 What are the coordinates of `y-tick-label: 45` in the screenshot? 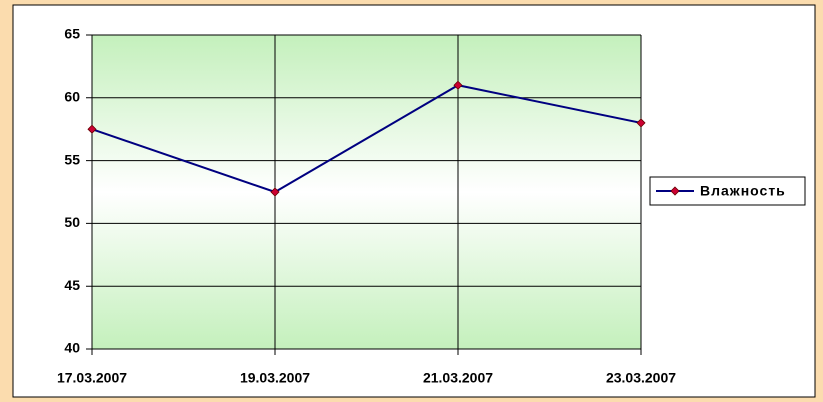 It's located at (72, 285).